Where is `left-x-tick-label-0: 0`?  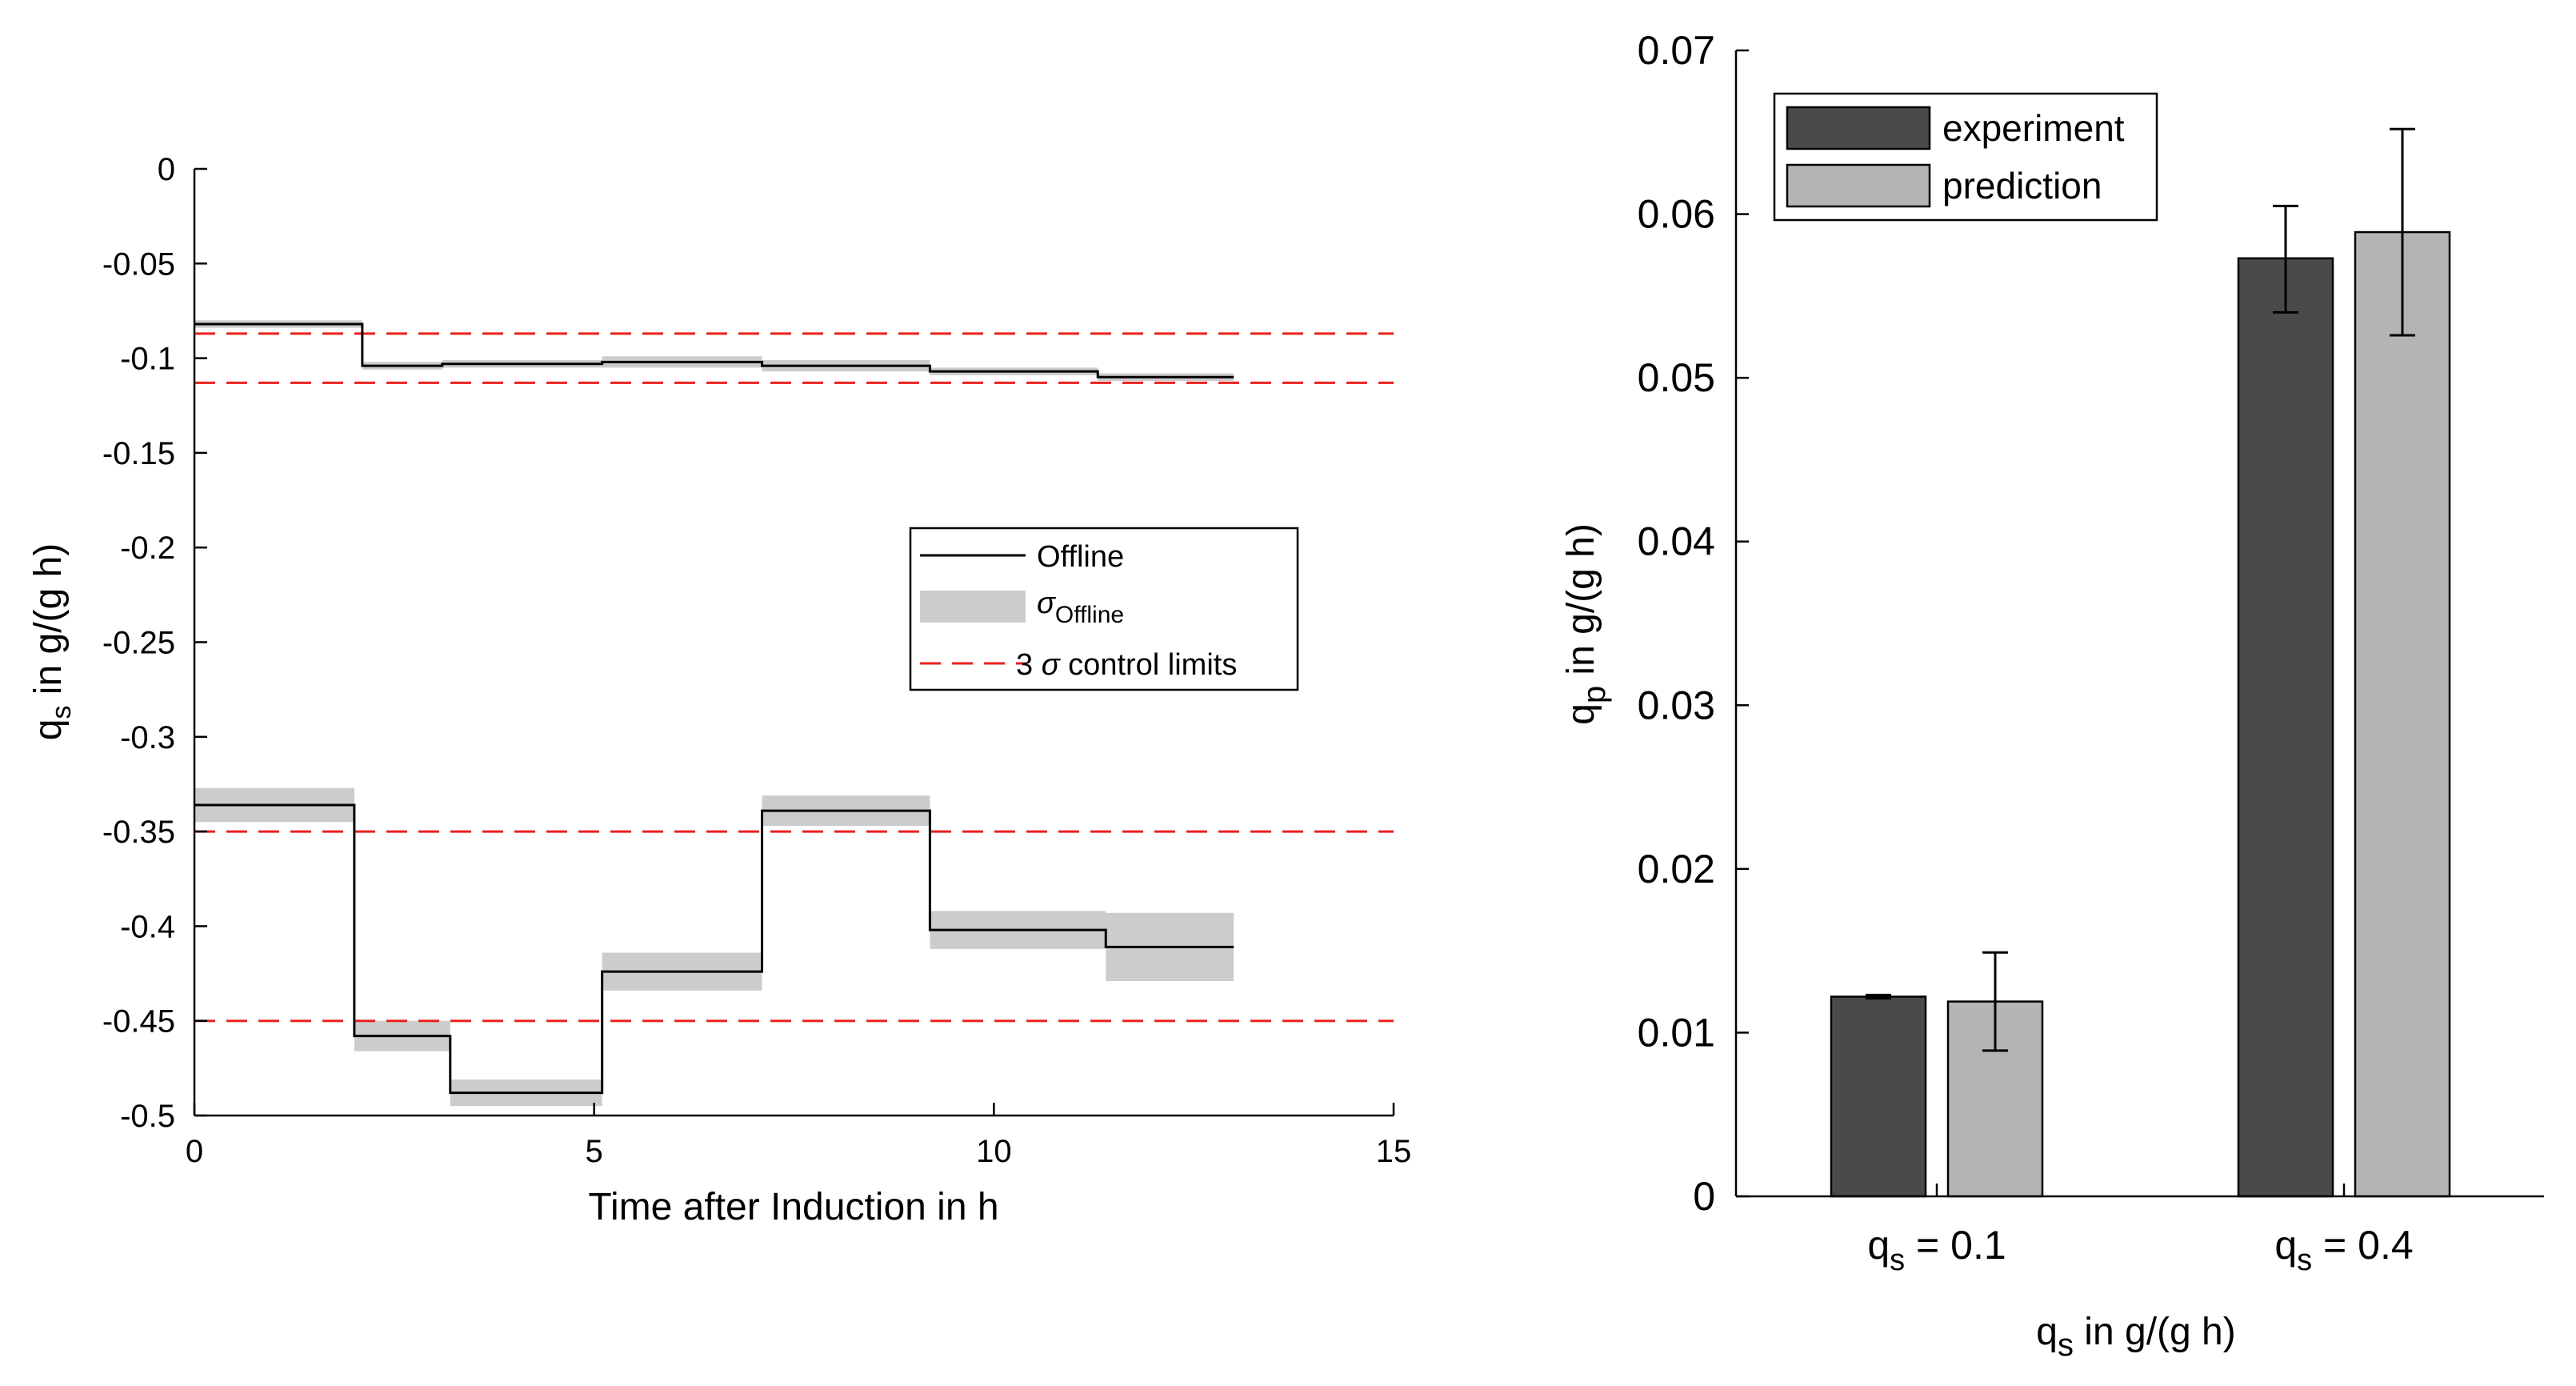 left-x-tick-label-0: 0 is located at coordinates (194, 1151).